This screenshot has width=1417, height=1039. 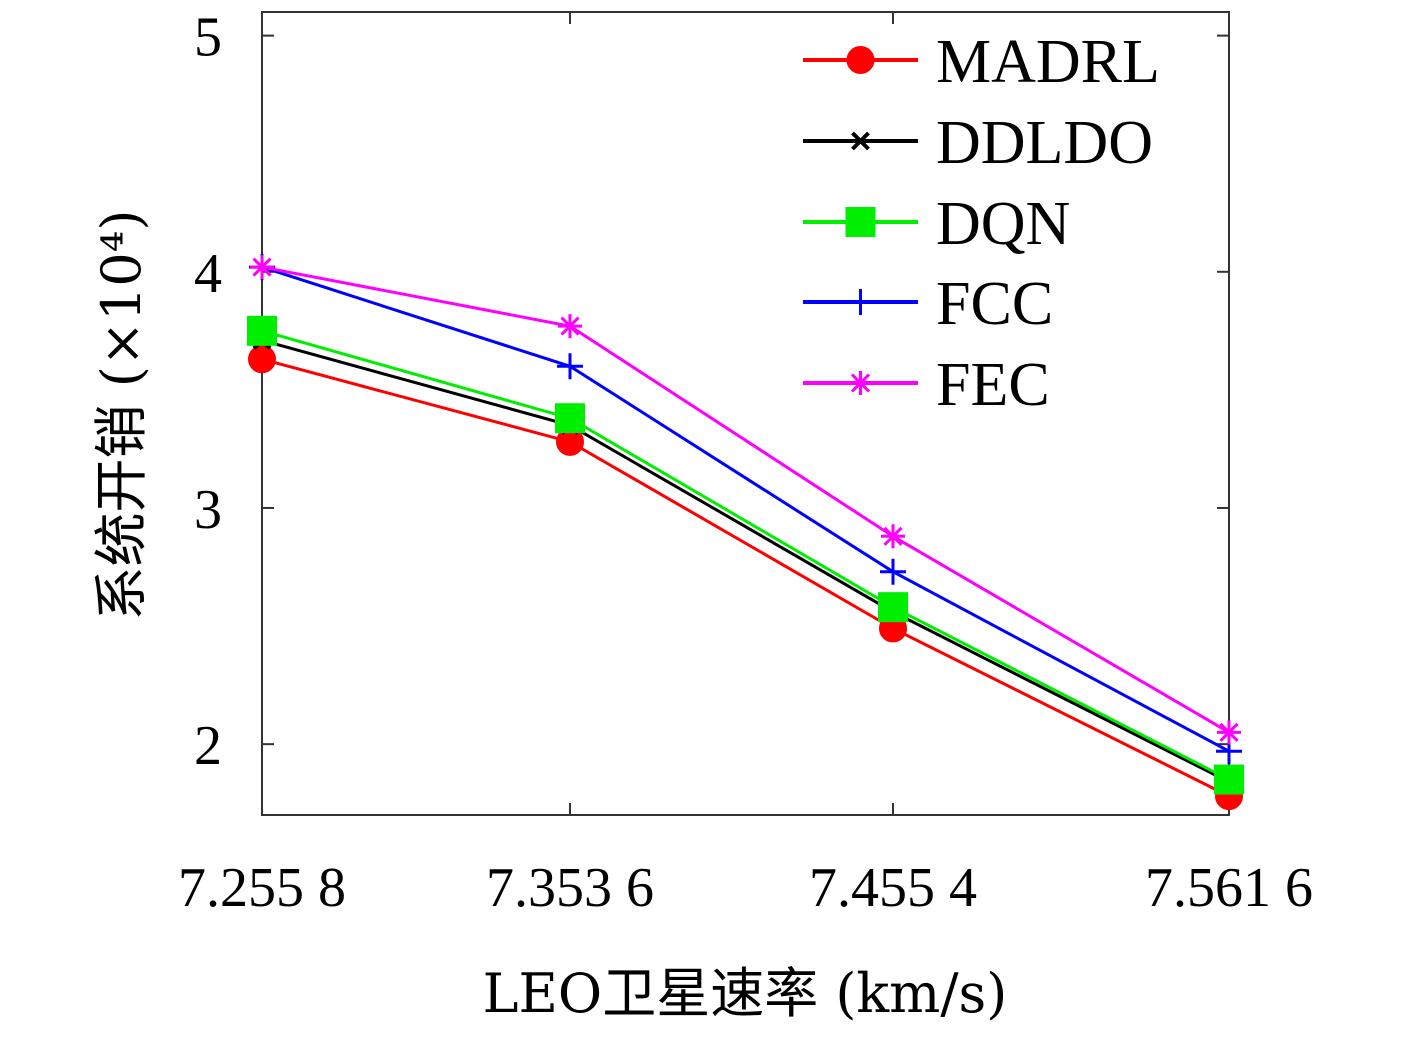 What do you see at coordinates (993, 385) in the screenshot?
I see `legend-label: FEC` at bounding box center [993, 385].